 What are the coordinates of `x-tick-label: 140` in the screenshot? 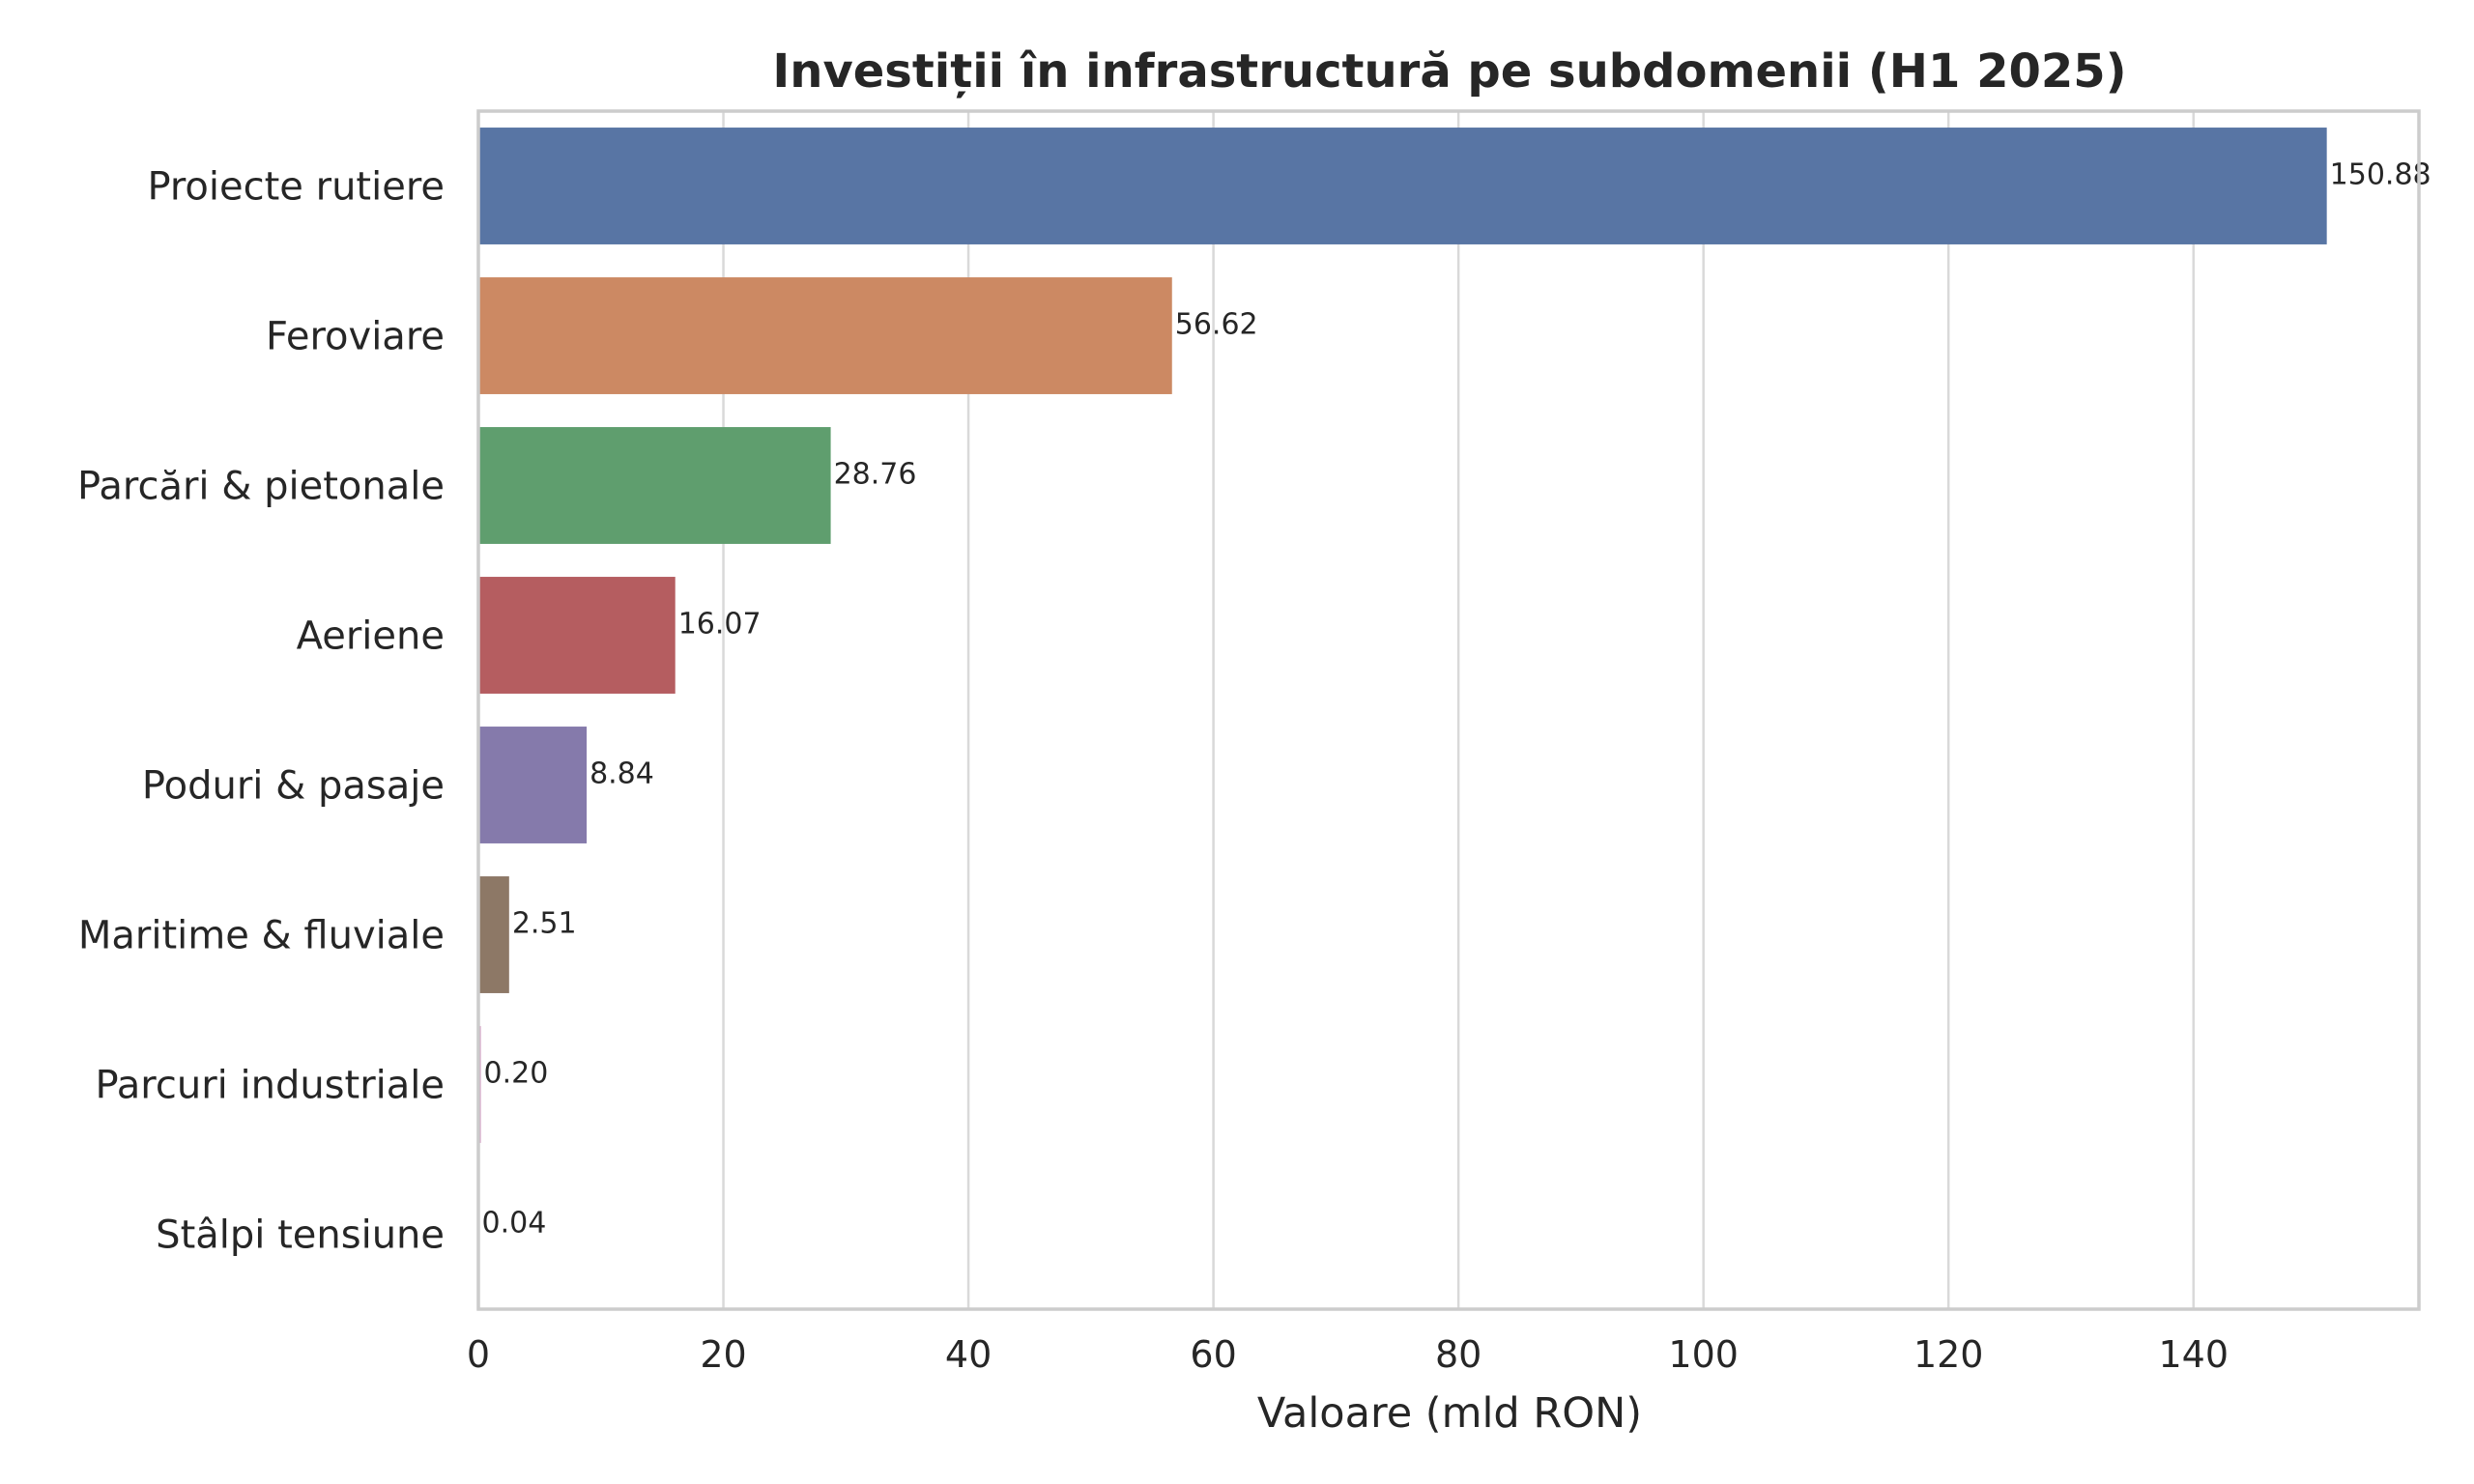 It's located at (2193, 1354).